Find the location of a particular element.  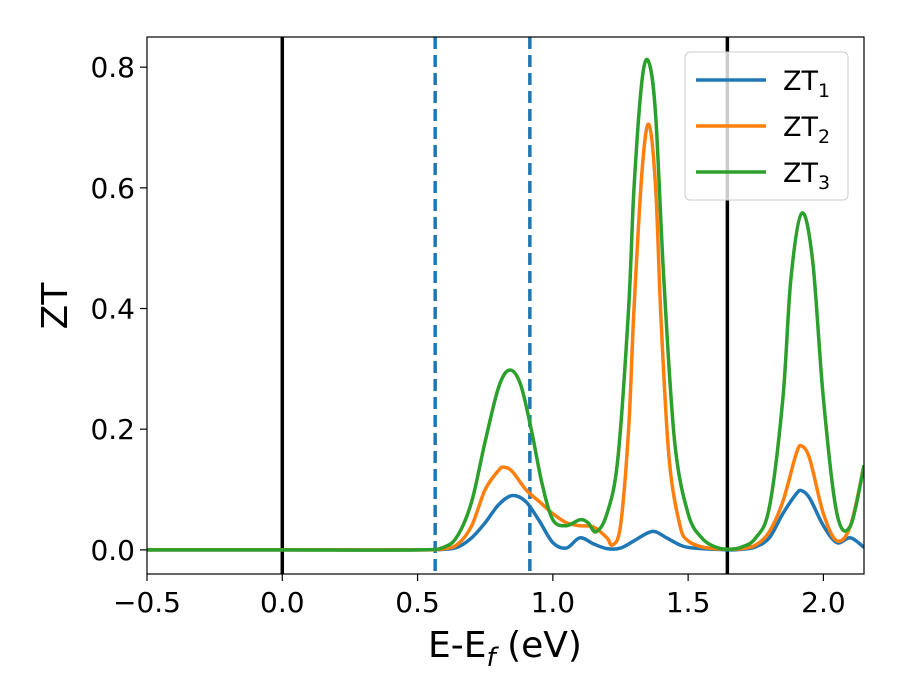

y-tick-label: 0.8 is located at coordinates (112, 67).